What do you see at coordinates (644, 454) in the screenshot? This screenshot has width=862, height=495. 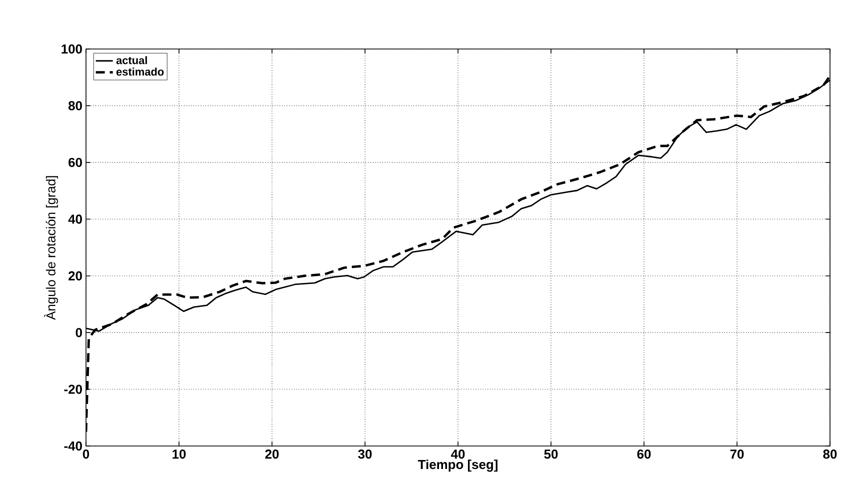 I see `x-tick-label: 60` at bounding box center [644, 454].